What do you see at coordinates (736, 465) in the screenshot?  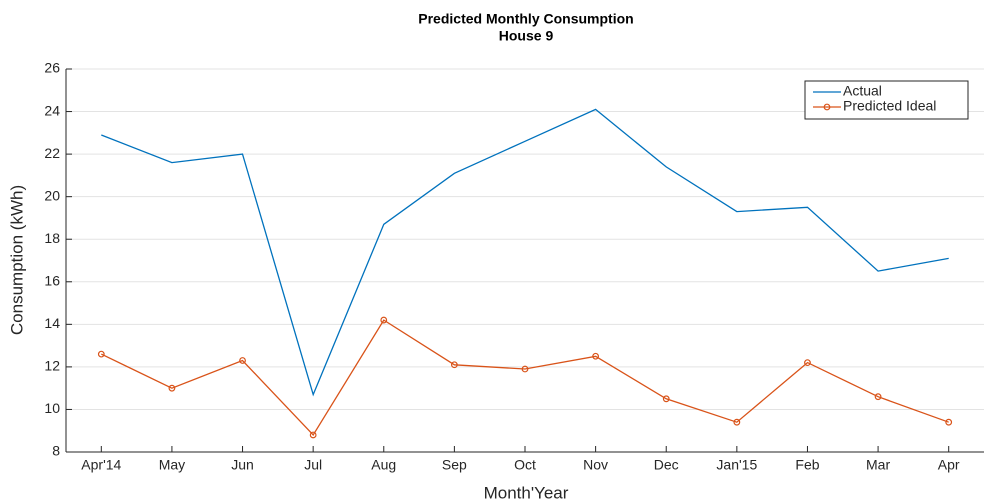 I see `x-tick-label: Jan'15` at bounding box center [736, 465].